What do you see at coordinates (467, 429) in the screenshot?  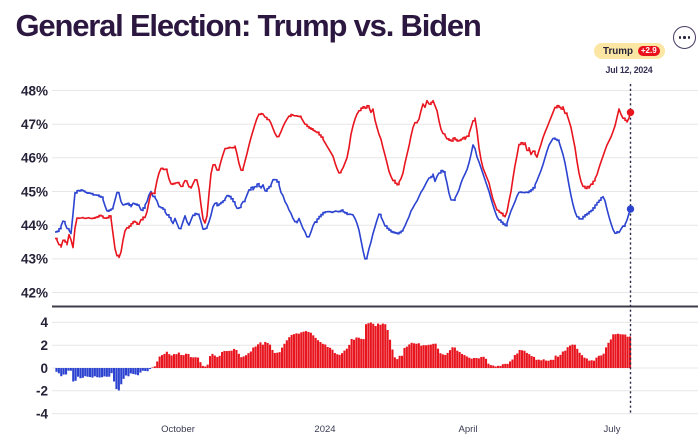 I see `svg-text: April` at bounding box center [467, 429].